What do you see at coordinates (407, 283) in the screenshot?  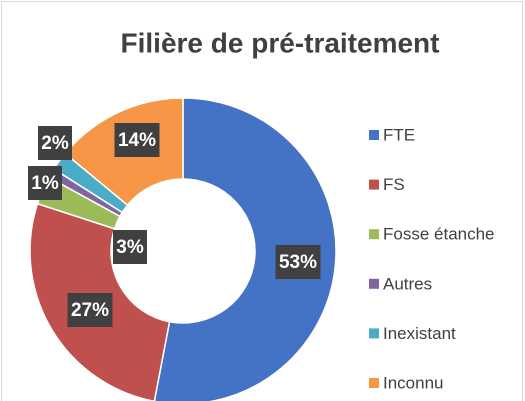 I see `legend-label: Autres` at bounding box center [407, 283].